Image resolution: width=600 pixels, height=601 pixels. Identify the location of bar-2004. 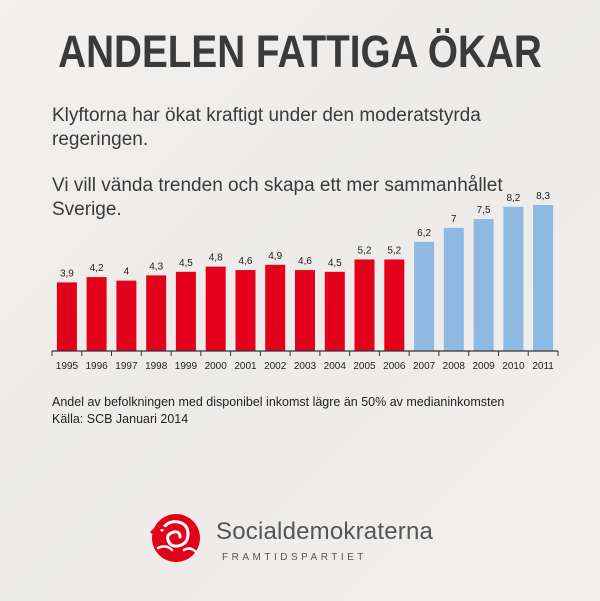
(334, 311).